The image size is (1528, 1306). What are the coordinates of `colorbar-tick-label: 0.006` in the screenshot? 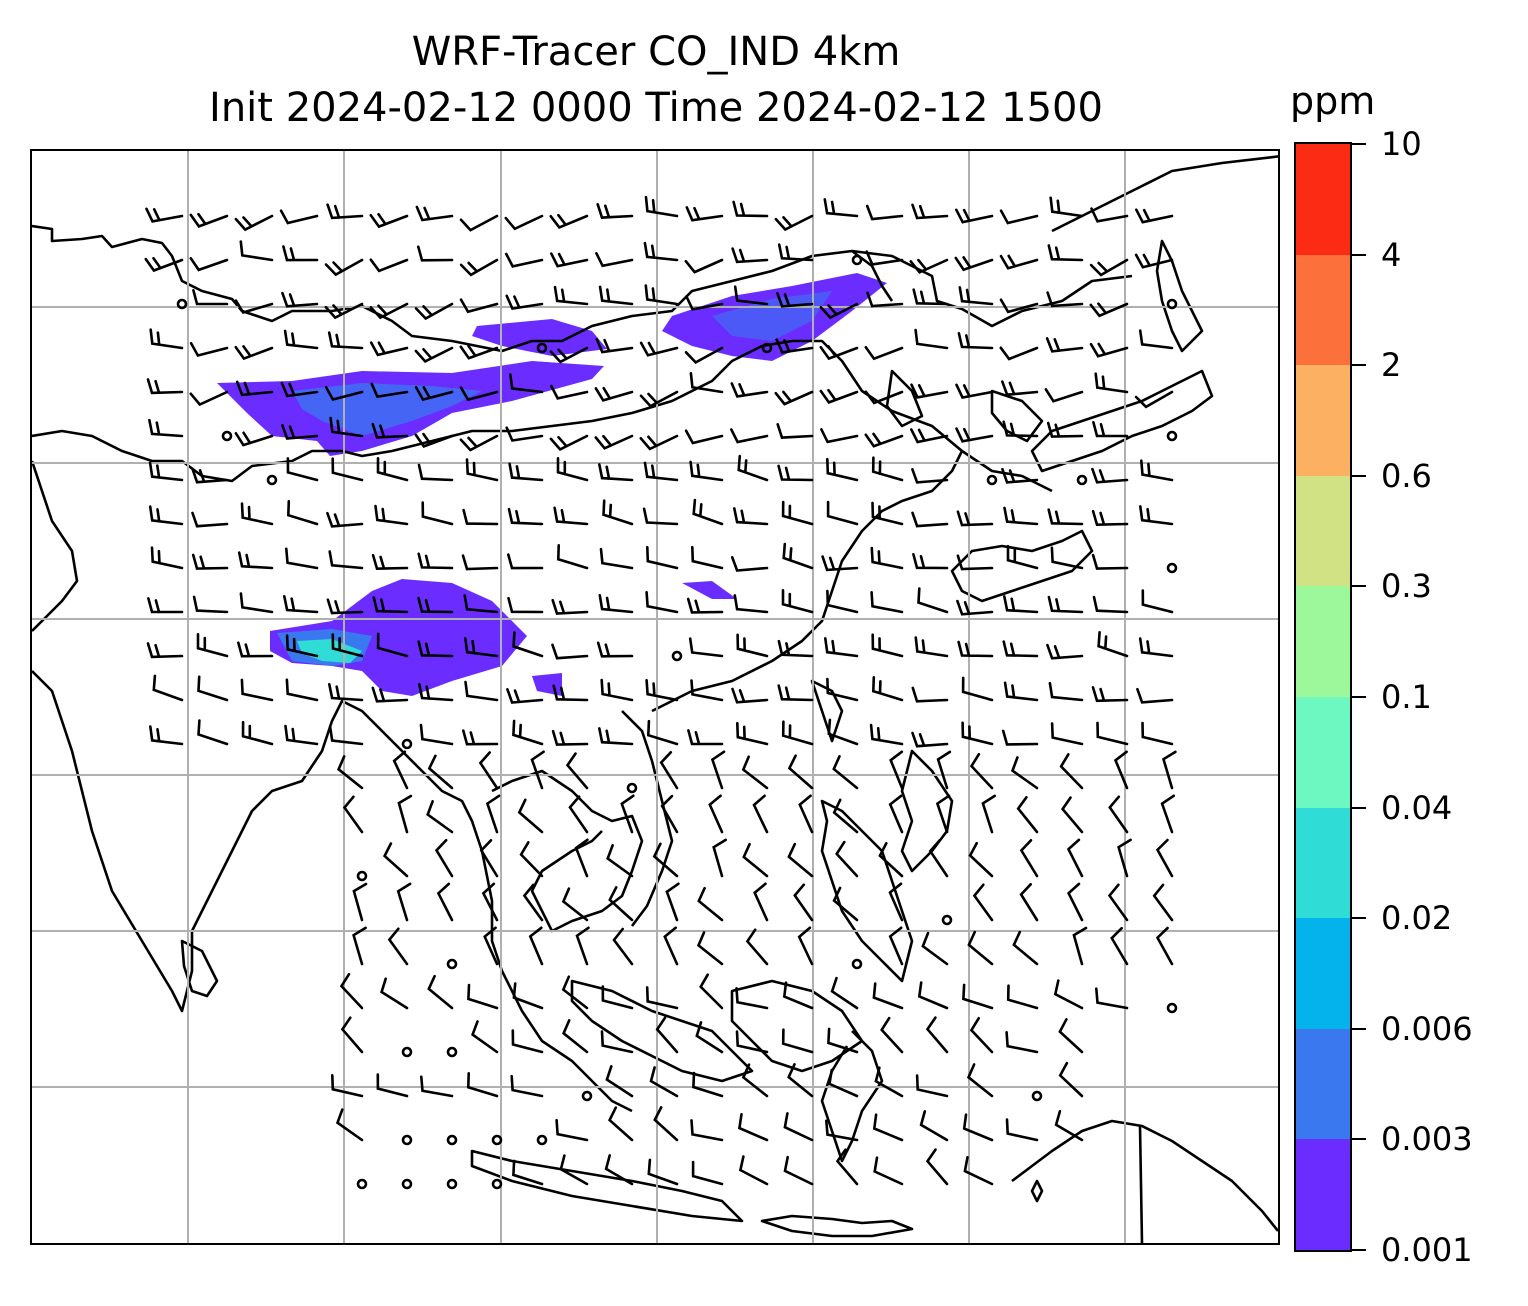 It's located at (1427, 1028).